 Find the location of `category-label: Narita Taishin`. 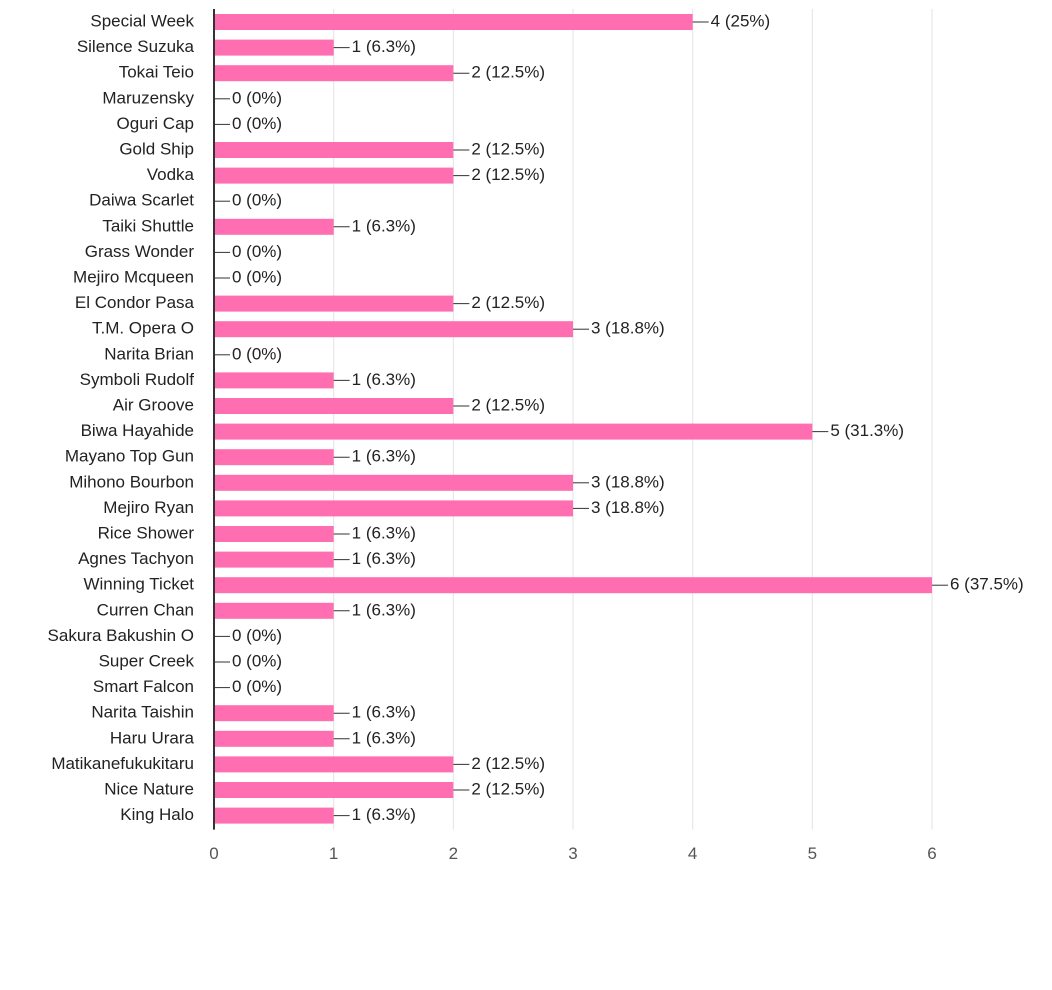

category-label: Narita Taishin is located at coordinates (142, 712).